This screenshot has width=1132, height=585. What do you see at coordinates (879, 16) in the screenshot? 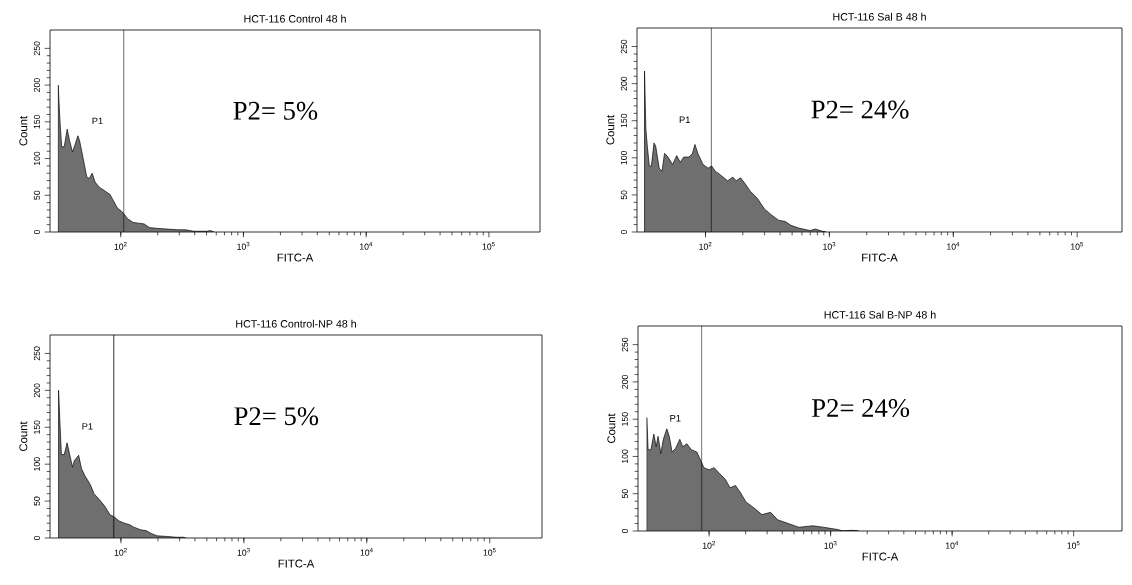
I see `chart-title: HCT-116 Sal B 48 h` at bounding box center [879, 16].